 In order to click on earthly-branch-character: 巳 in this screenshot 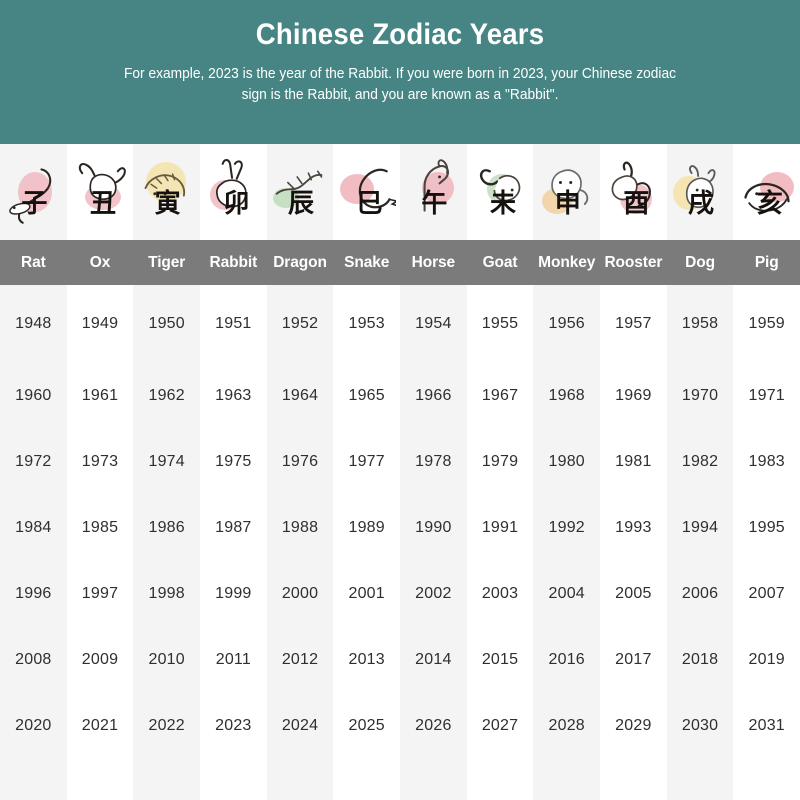, I will do `click(369, 203)`.